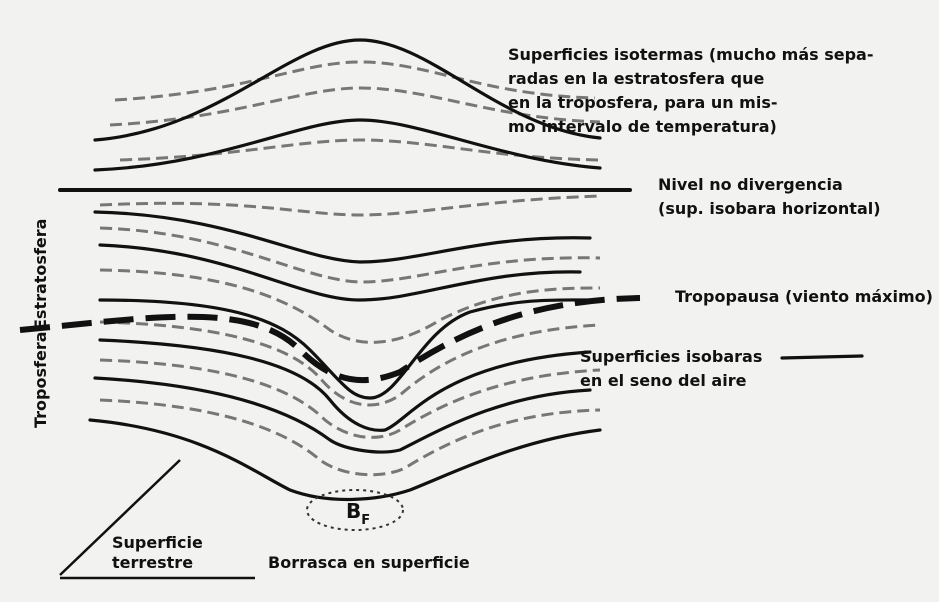 This screenshot has width=939, height=602. What do you see at coordinates (663, 380) in the screenshot?
I see `isobar-label: en el seno del aire` at bounding box center [663, 380].